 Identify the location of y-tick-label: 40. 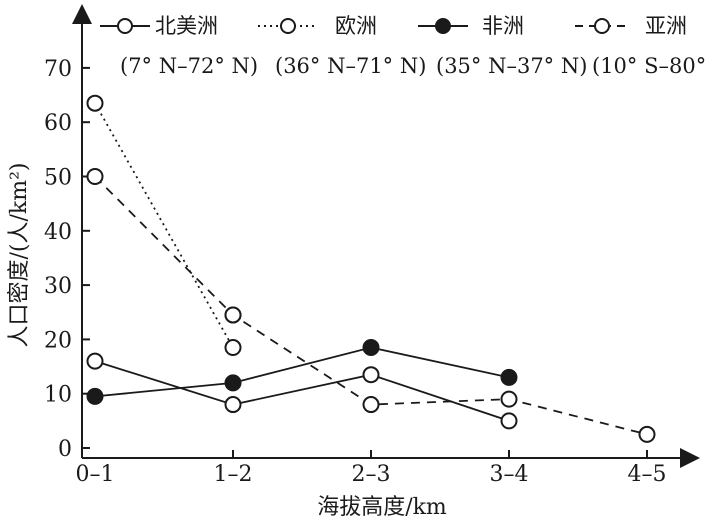
(58, 232).